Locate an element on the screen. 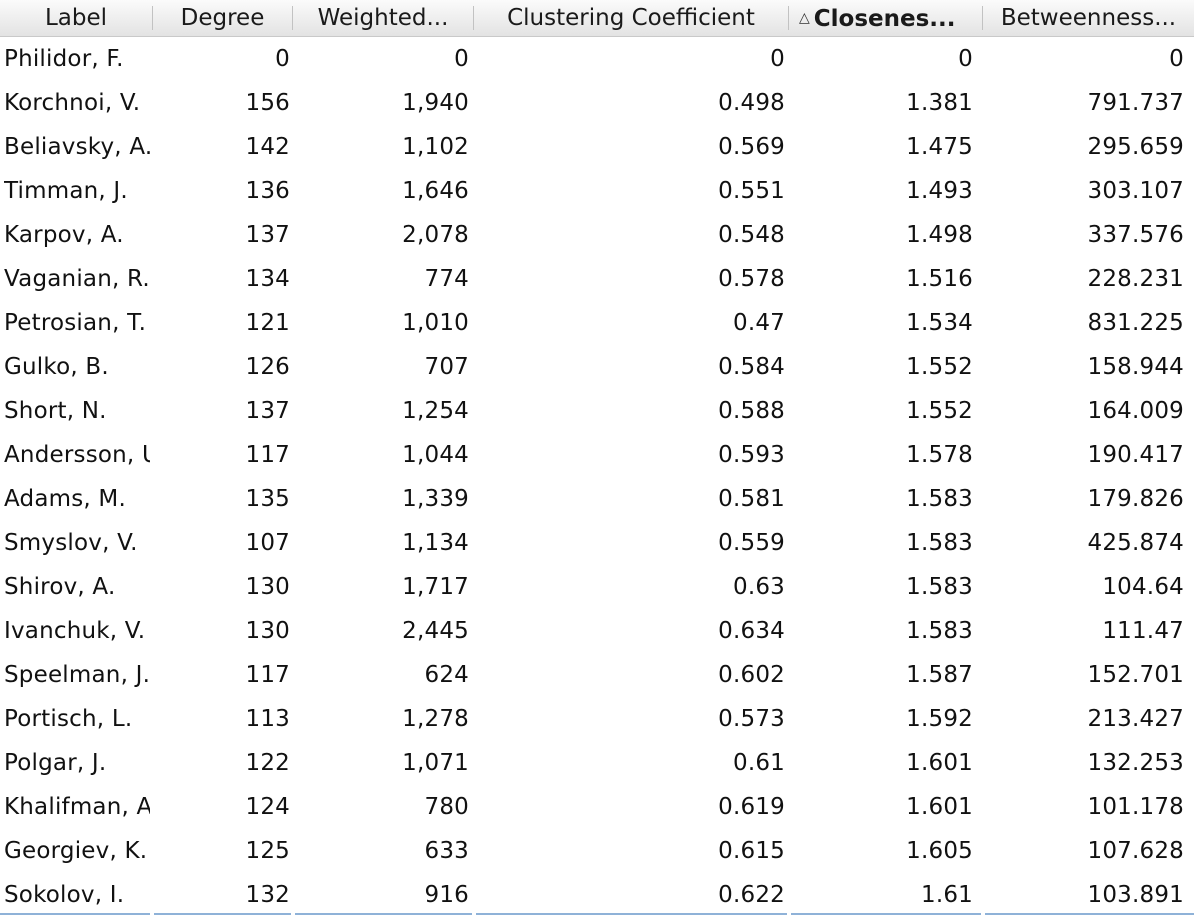 This screenshot has height=918, width=1194. cell-weighted: 1,940 is located at coordinates (435, 103).